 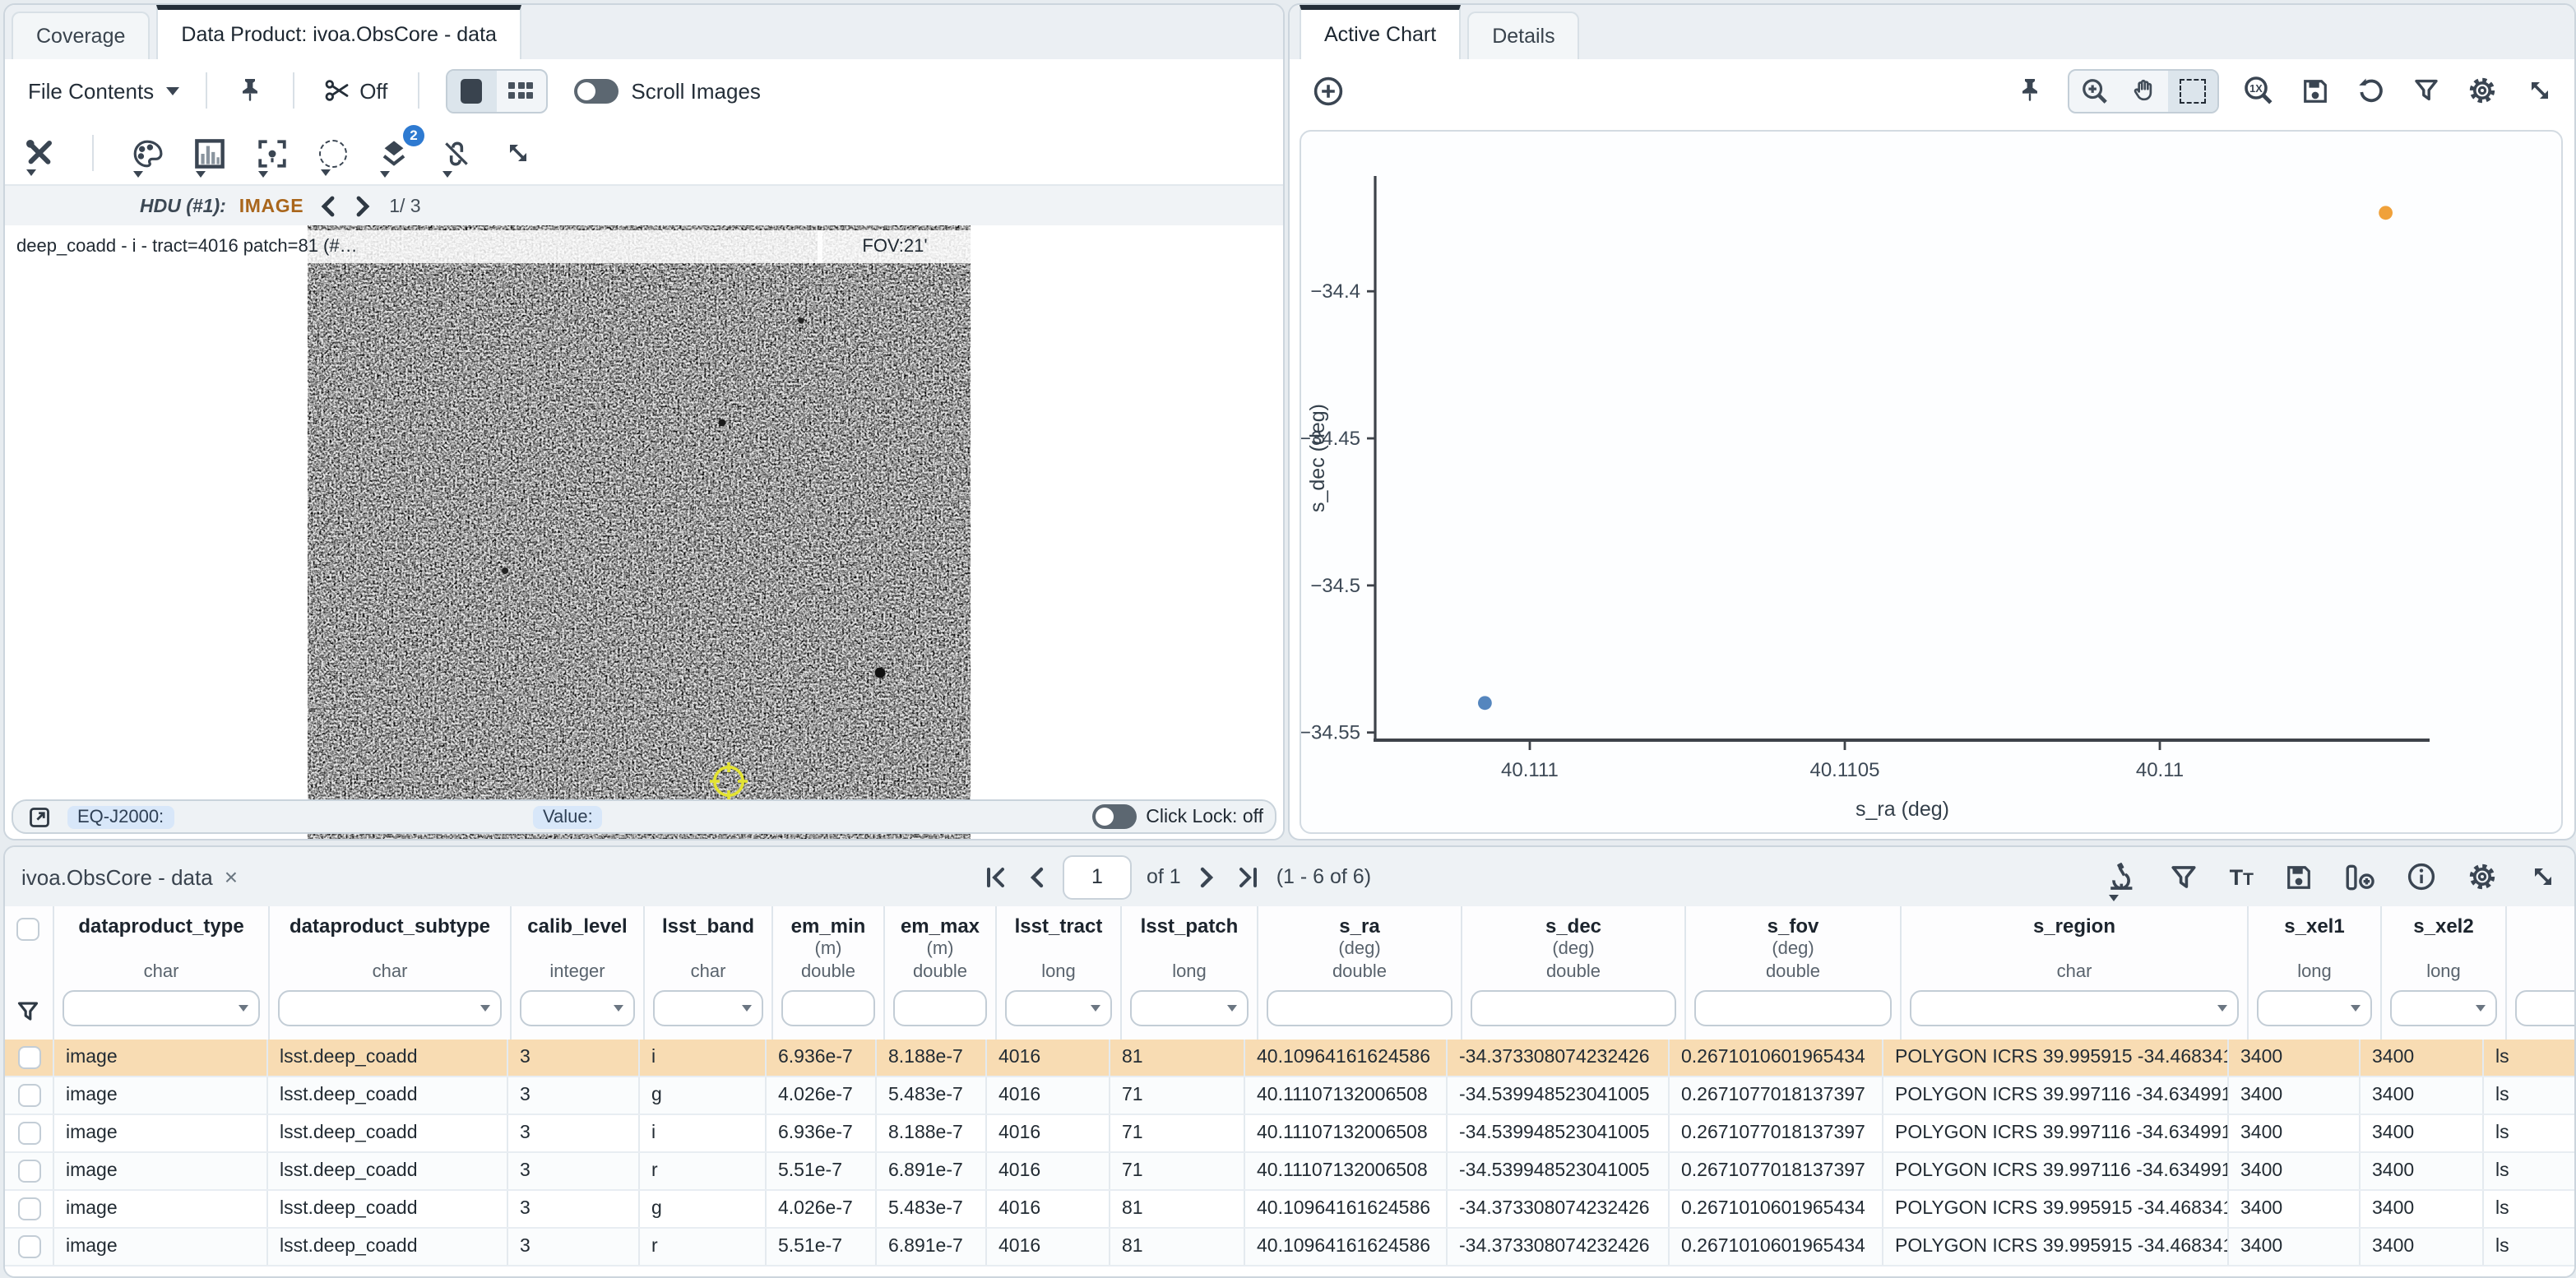 I want to click on next-page-button, so click(x=1208, y=877).